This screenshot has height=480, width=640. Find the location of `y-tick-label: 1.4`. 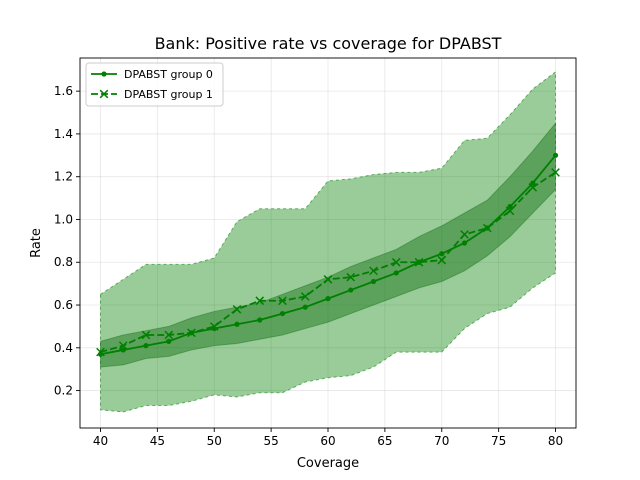

y-tick-label: 1.4 is located at coordinates (63, 134).